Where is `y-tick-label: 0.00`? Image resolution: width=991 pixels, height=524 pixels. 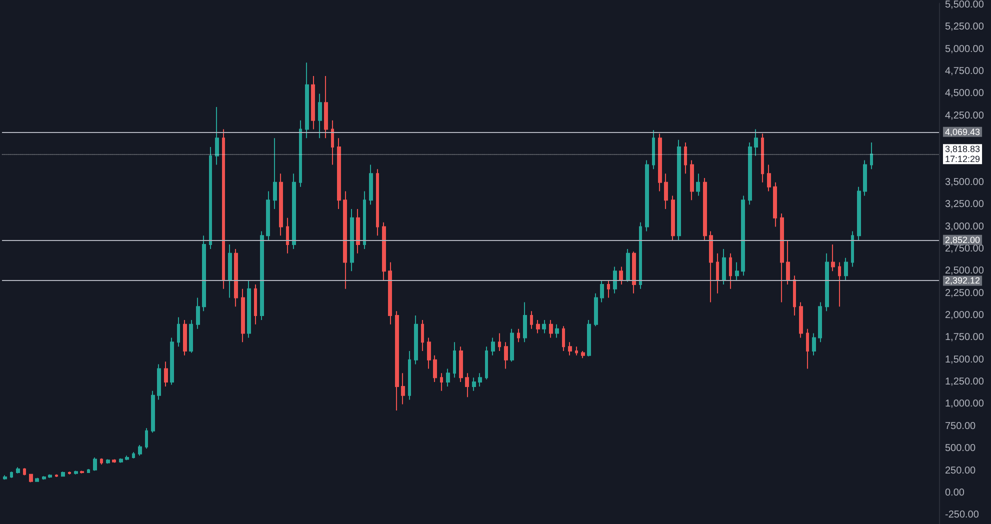 y-tick-label: 0.00 is located at coordinates (955, 492).